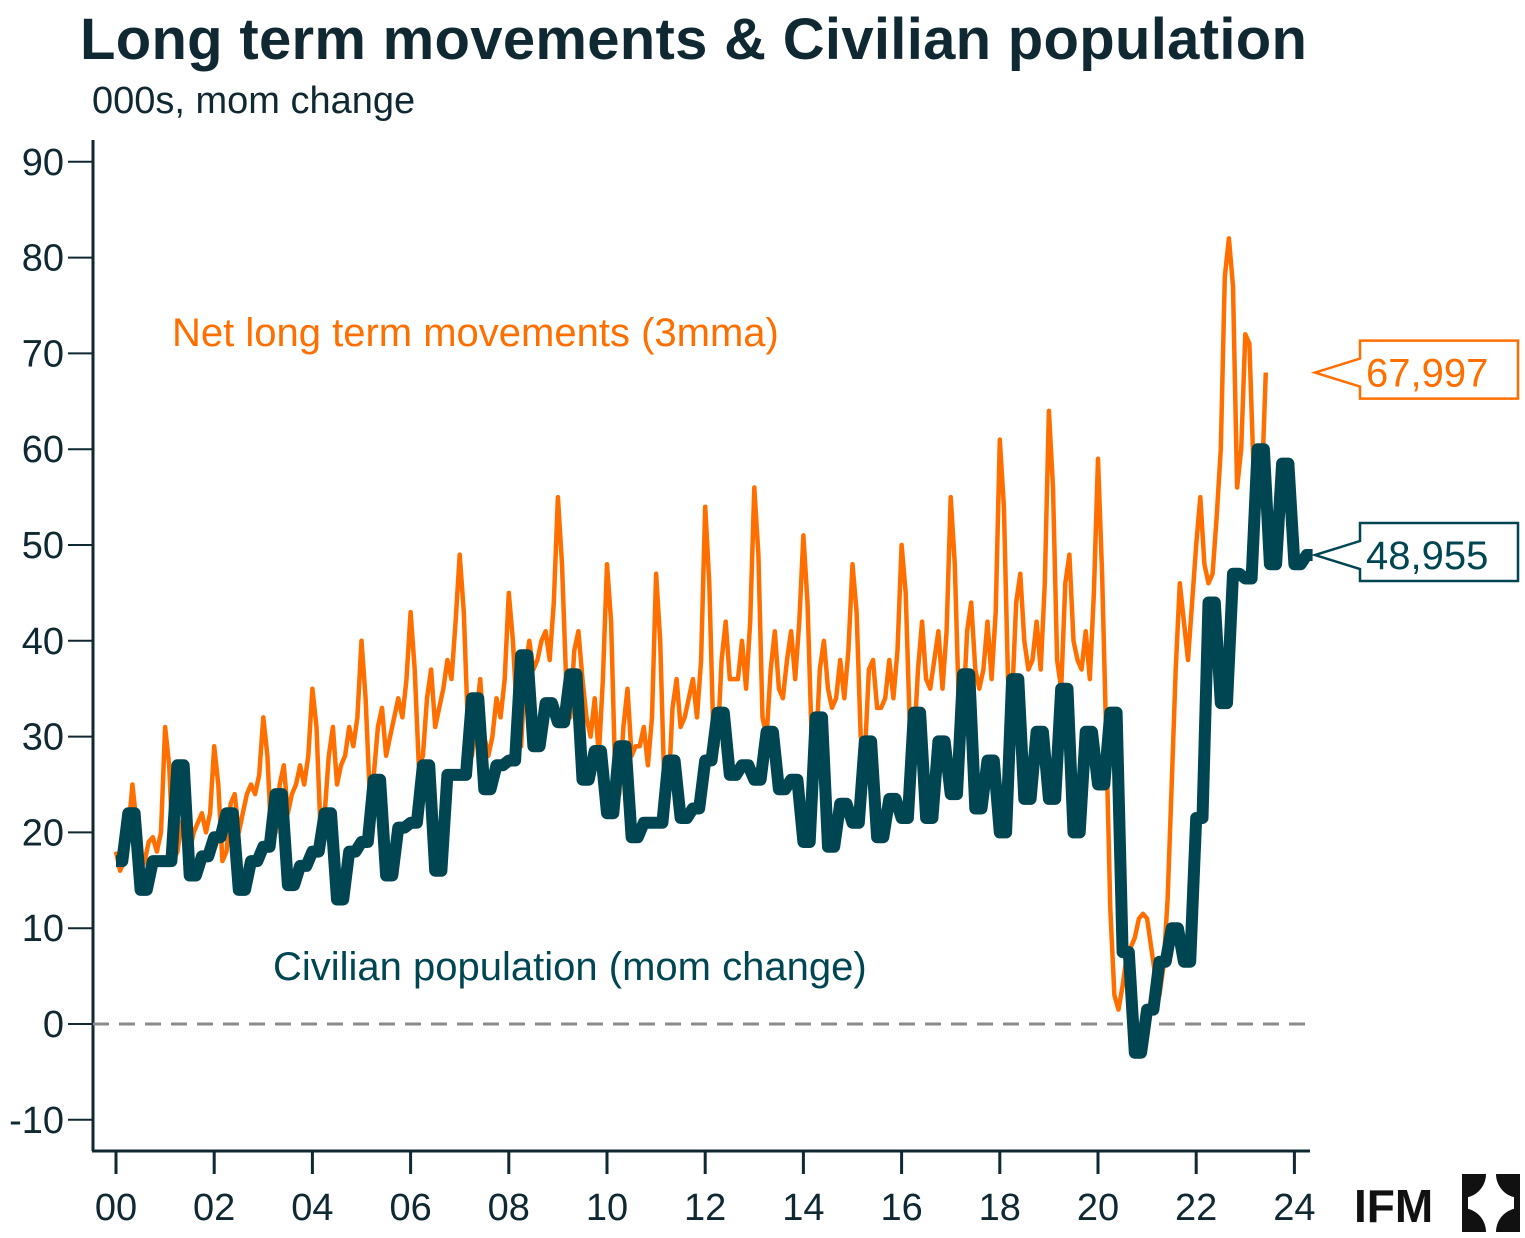 The image size is (1525, 1238). Describe the element at coordinates (312, 1208) in the screenshot. I see `x-tick-label: 04` at that location.